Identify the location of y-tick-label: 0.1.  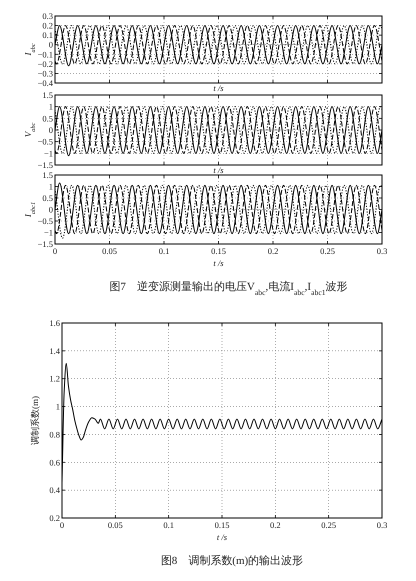
(47, 35).